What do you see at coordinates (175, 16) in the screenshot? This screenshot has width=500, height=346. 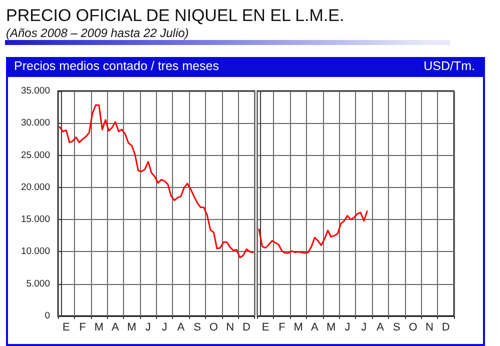 I see `chart-title: PRECIO OFICIAL DE NIQUEL EN EL L.M.E.` at bounding box center [175, 16].